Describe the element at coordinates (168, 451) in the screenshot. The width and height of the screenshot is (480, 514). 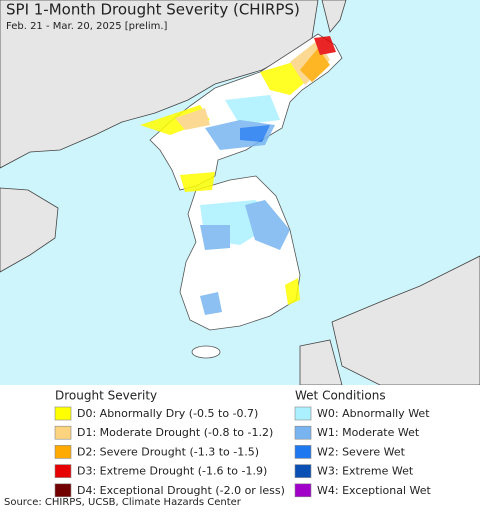
I see `legend-label: D2: Severe Drought (-1.3 to -1.5)` at that location.